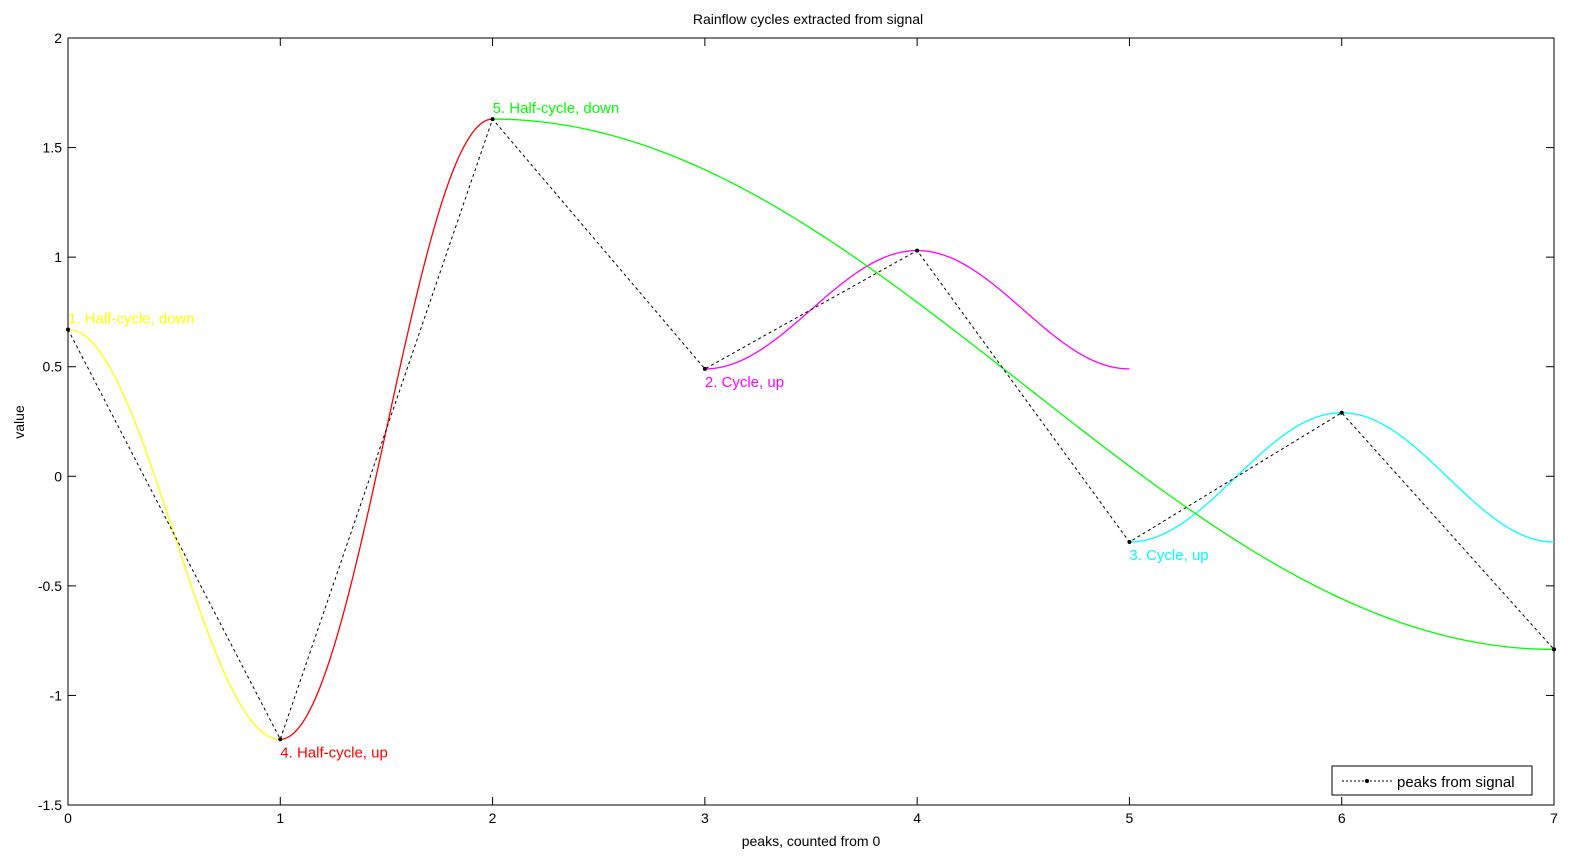  What do you see at coordinates (53, 148) in the screenshot?
I see `y-tick-label: 1.5` at bounding box center [53, 148].